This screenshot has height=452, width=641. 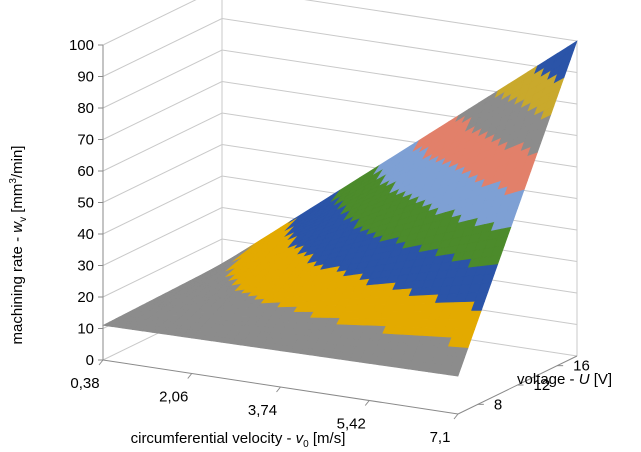 I want to click on z-tick-label: 30, so click(x=85, y=266).